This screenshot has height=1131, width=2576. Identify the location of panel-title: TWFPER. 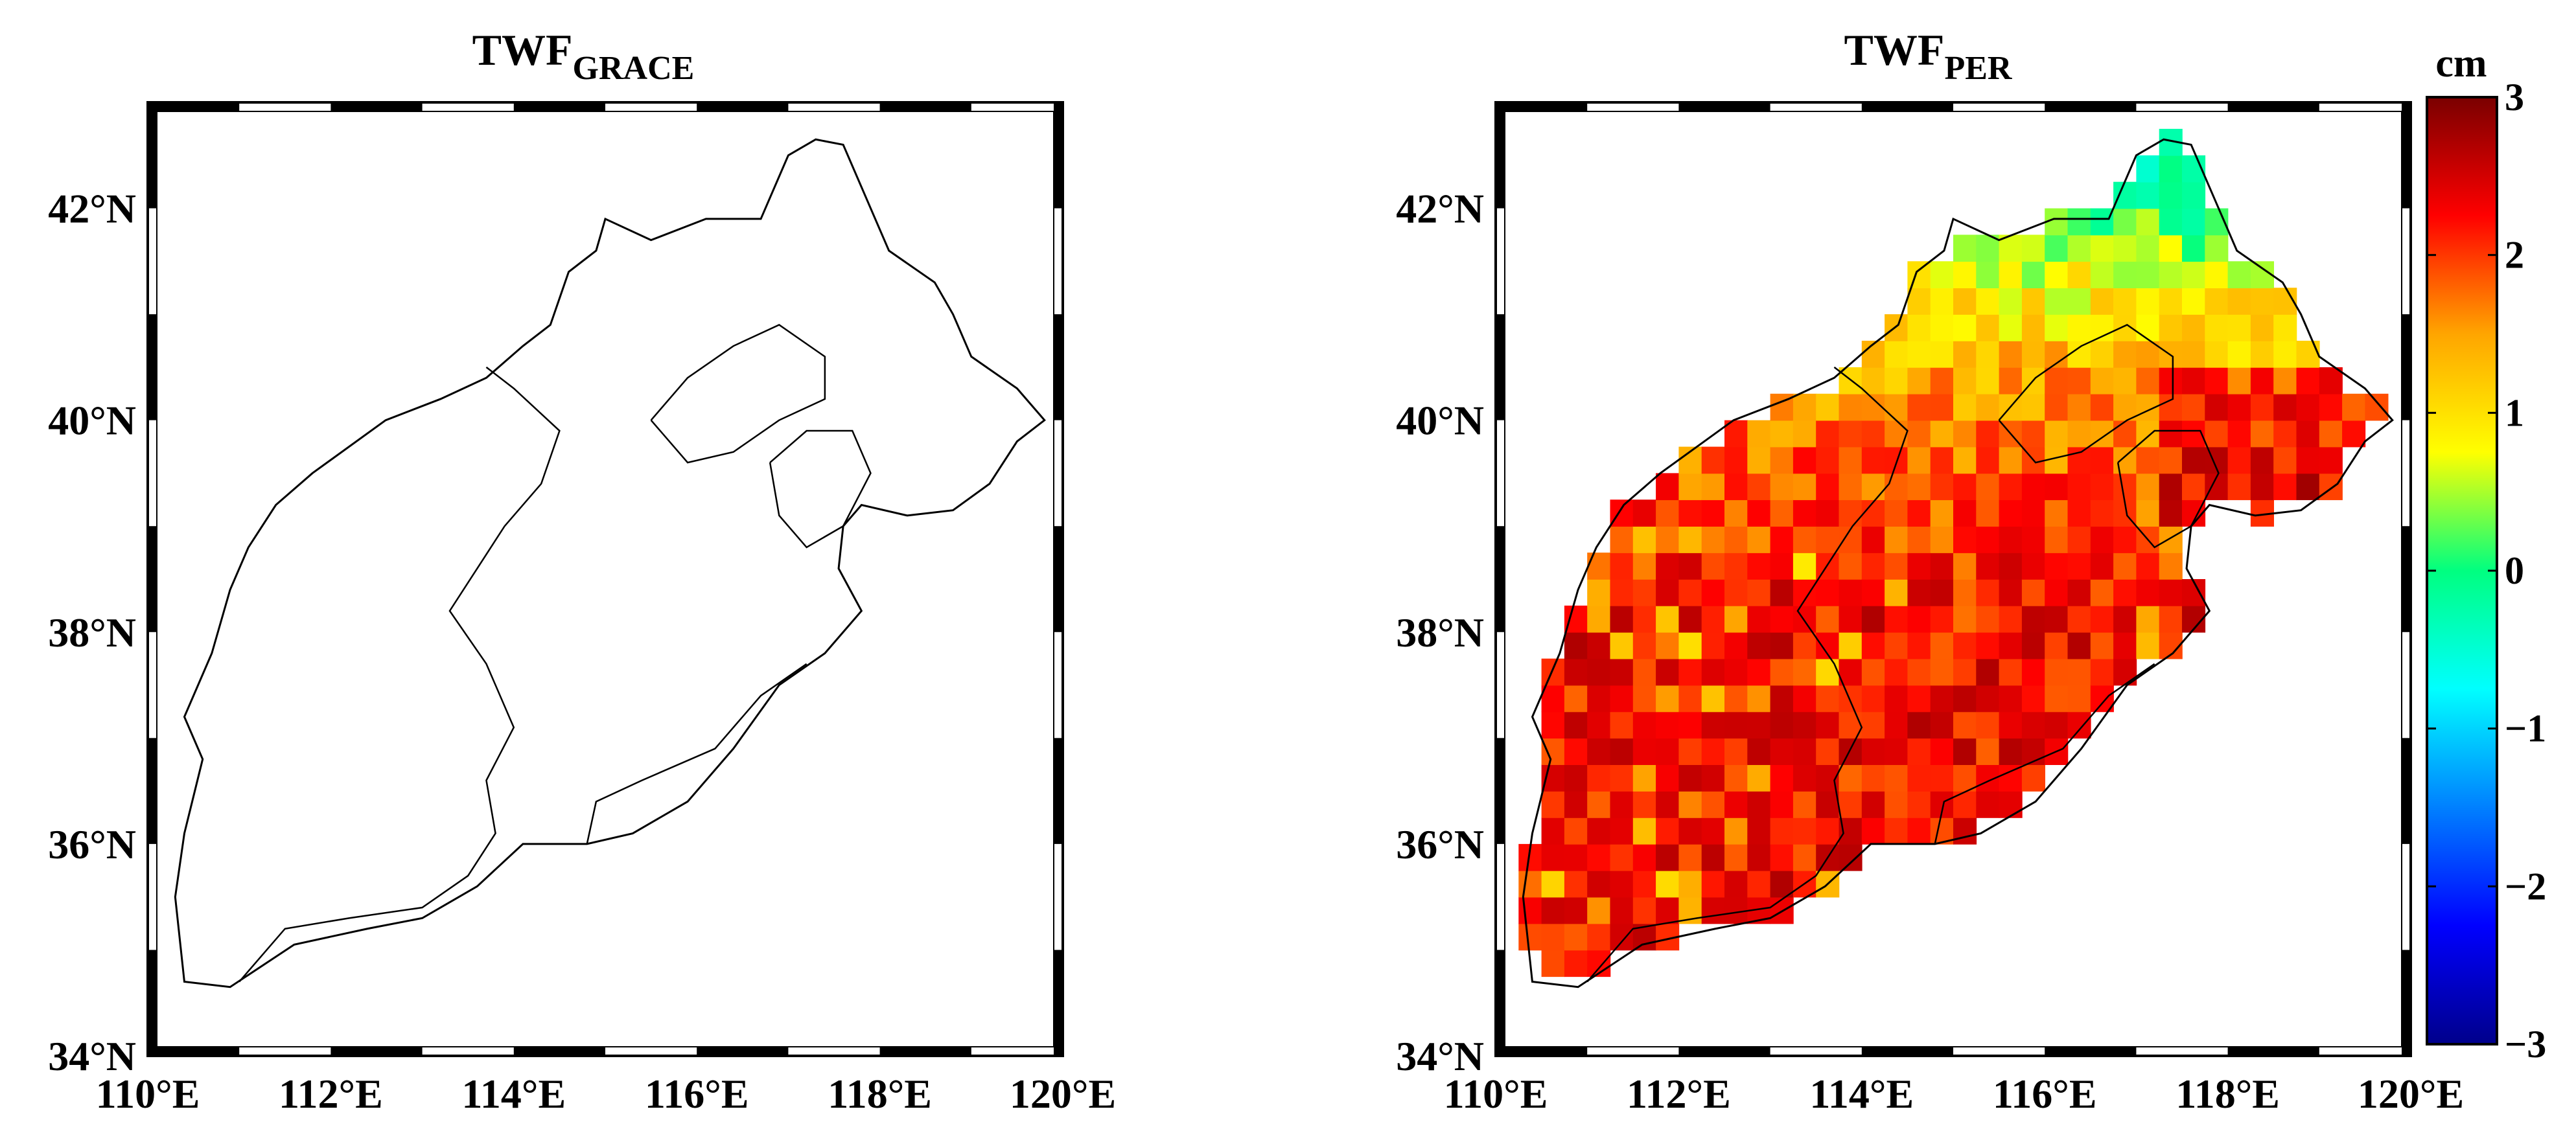
(1929, 56).